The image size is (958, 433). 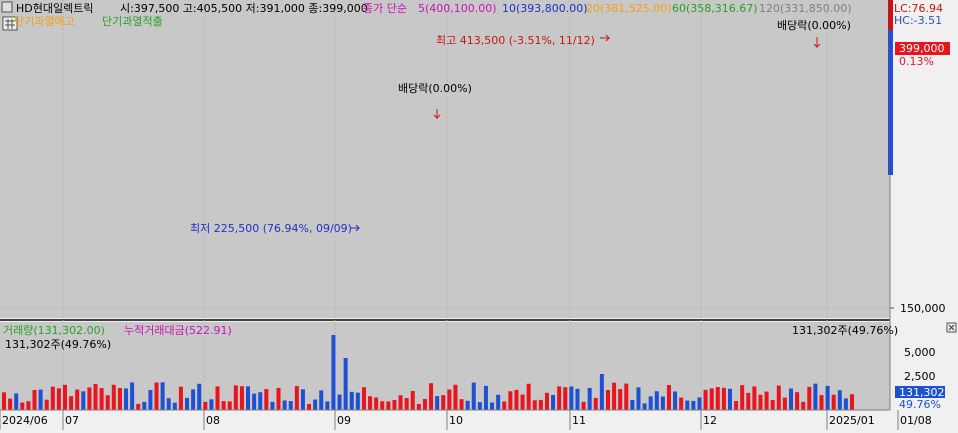 I want to click on date-tick-label: 01/08, so click(x=916, y=420).